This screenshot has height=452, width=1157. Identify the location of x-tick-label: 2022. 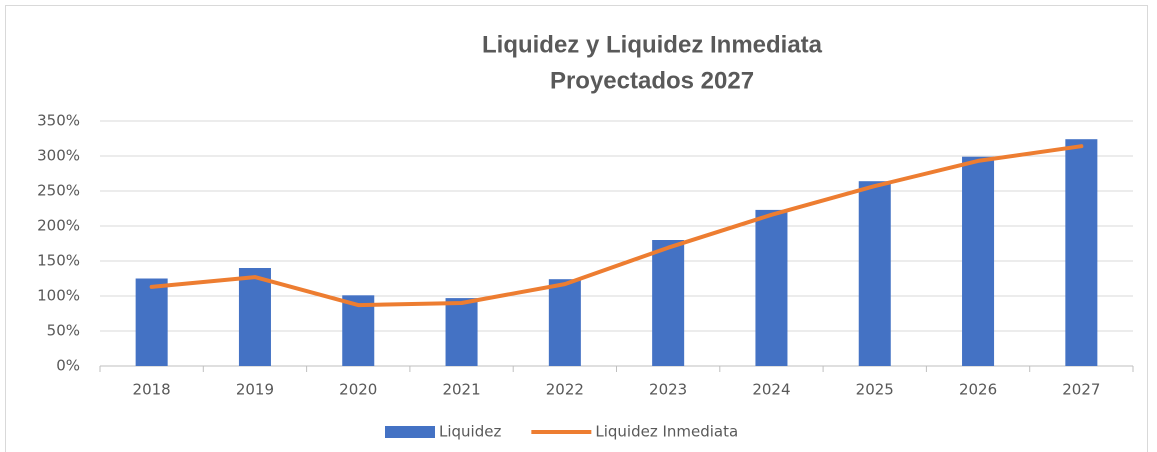
(565, 390).